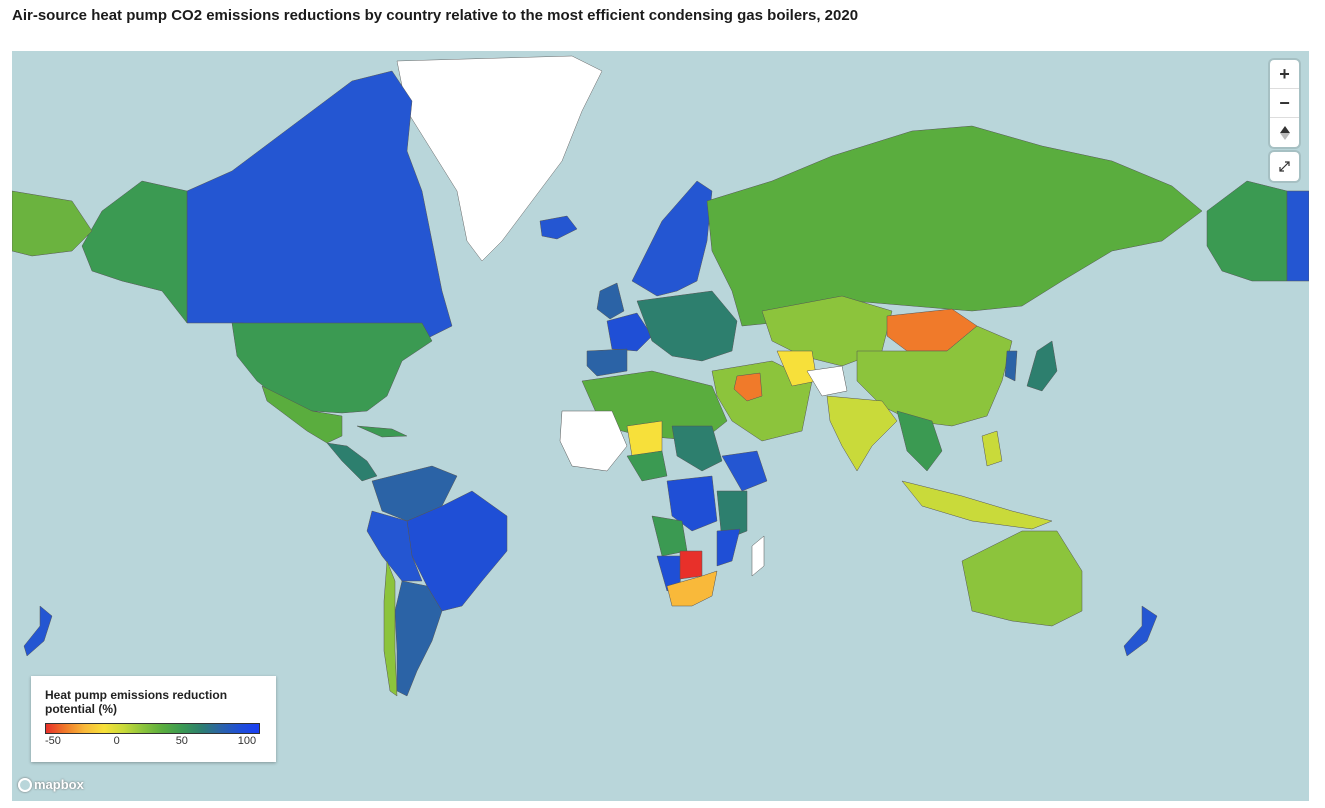  What do you see at coordinates (692, 588) in the screenshot?
I see `country-south-africa` at bounding box center [692, 588].